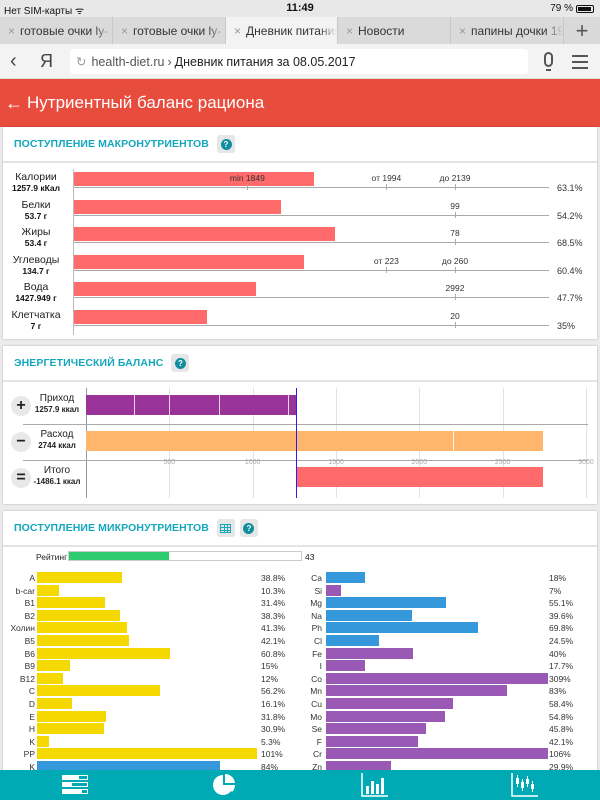 The height and width of the screenshot is (800, 600). What do you see at coordinates (300, 442) in the screenshot?
I see `energy-row: − Расход 2744 ккал` at bounding box center [300, 442].